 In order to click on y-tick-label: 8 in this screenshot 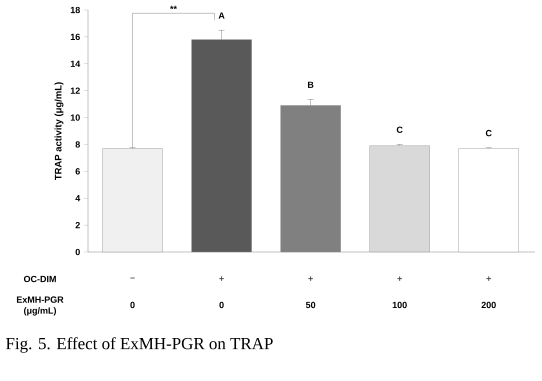, I will do `click(78, 144)`.